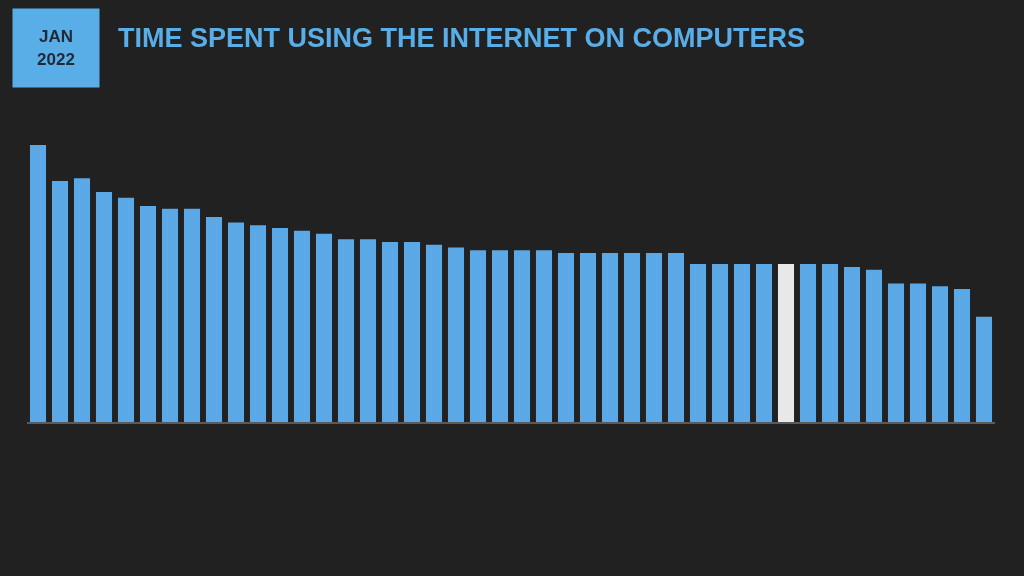  Describe the element at coordinates (56, 48) in the screenshot. I see `text: JAN 2022` at that location.